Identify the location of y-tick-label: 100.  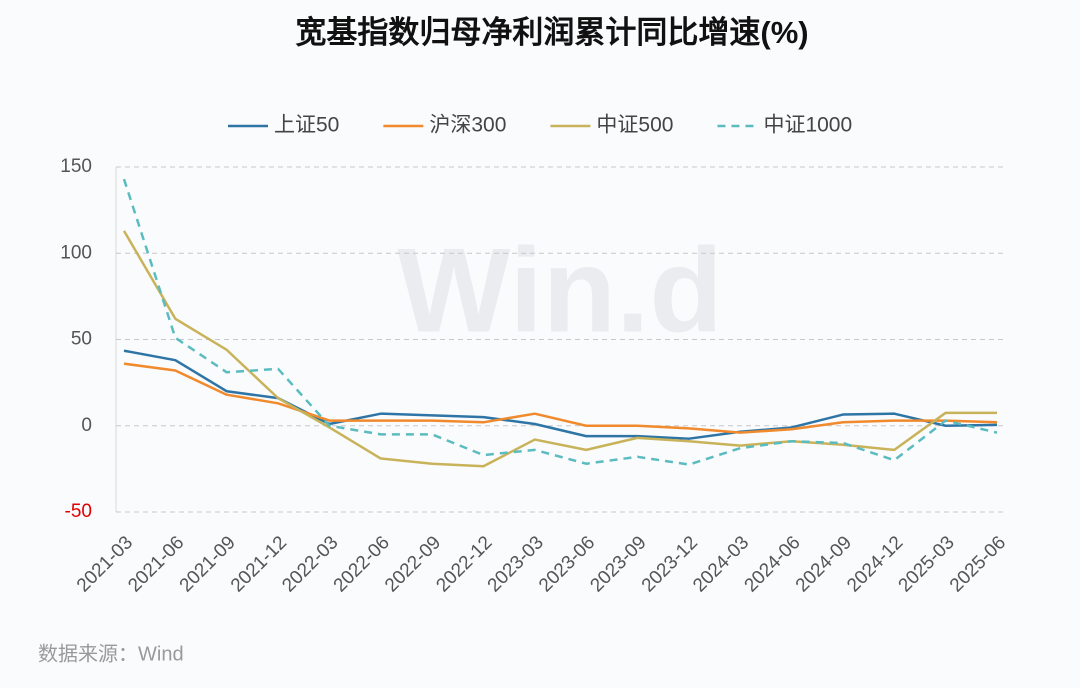
(76, 252).